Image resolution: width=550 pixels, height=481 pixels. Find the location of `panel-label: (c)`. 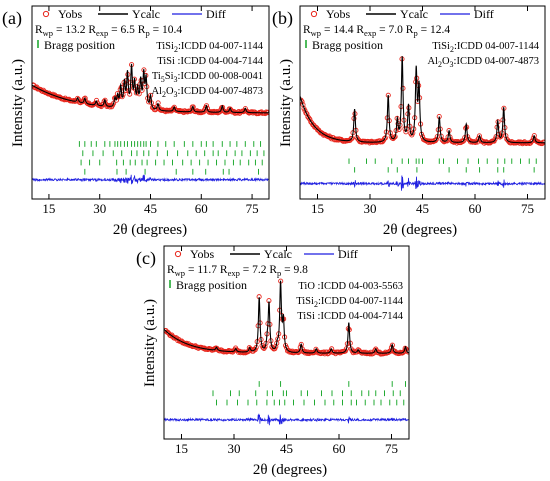

panel-label: (c) is located at coordinates (146, 258).